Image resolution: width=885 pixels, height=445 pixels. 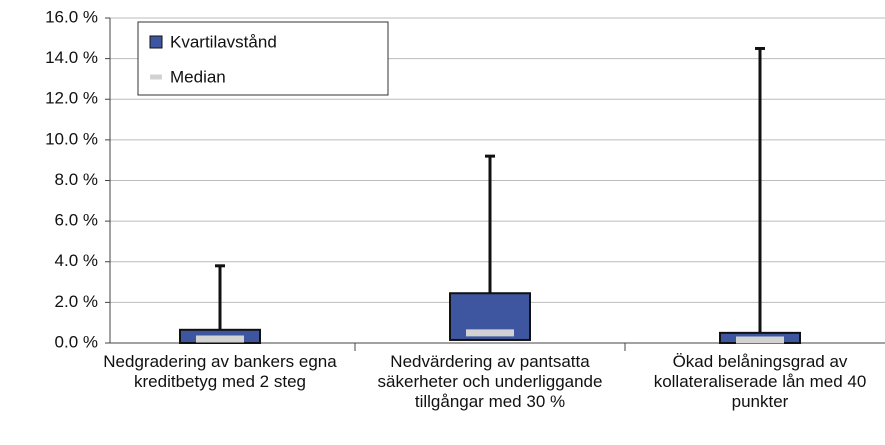 What do you see at coordinates (76, 341) in the screenshot?
I see `y-tick-label: 0.0 %` at bounding box center [76, 341].